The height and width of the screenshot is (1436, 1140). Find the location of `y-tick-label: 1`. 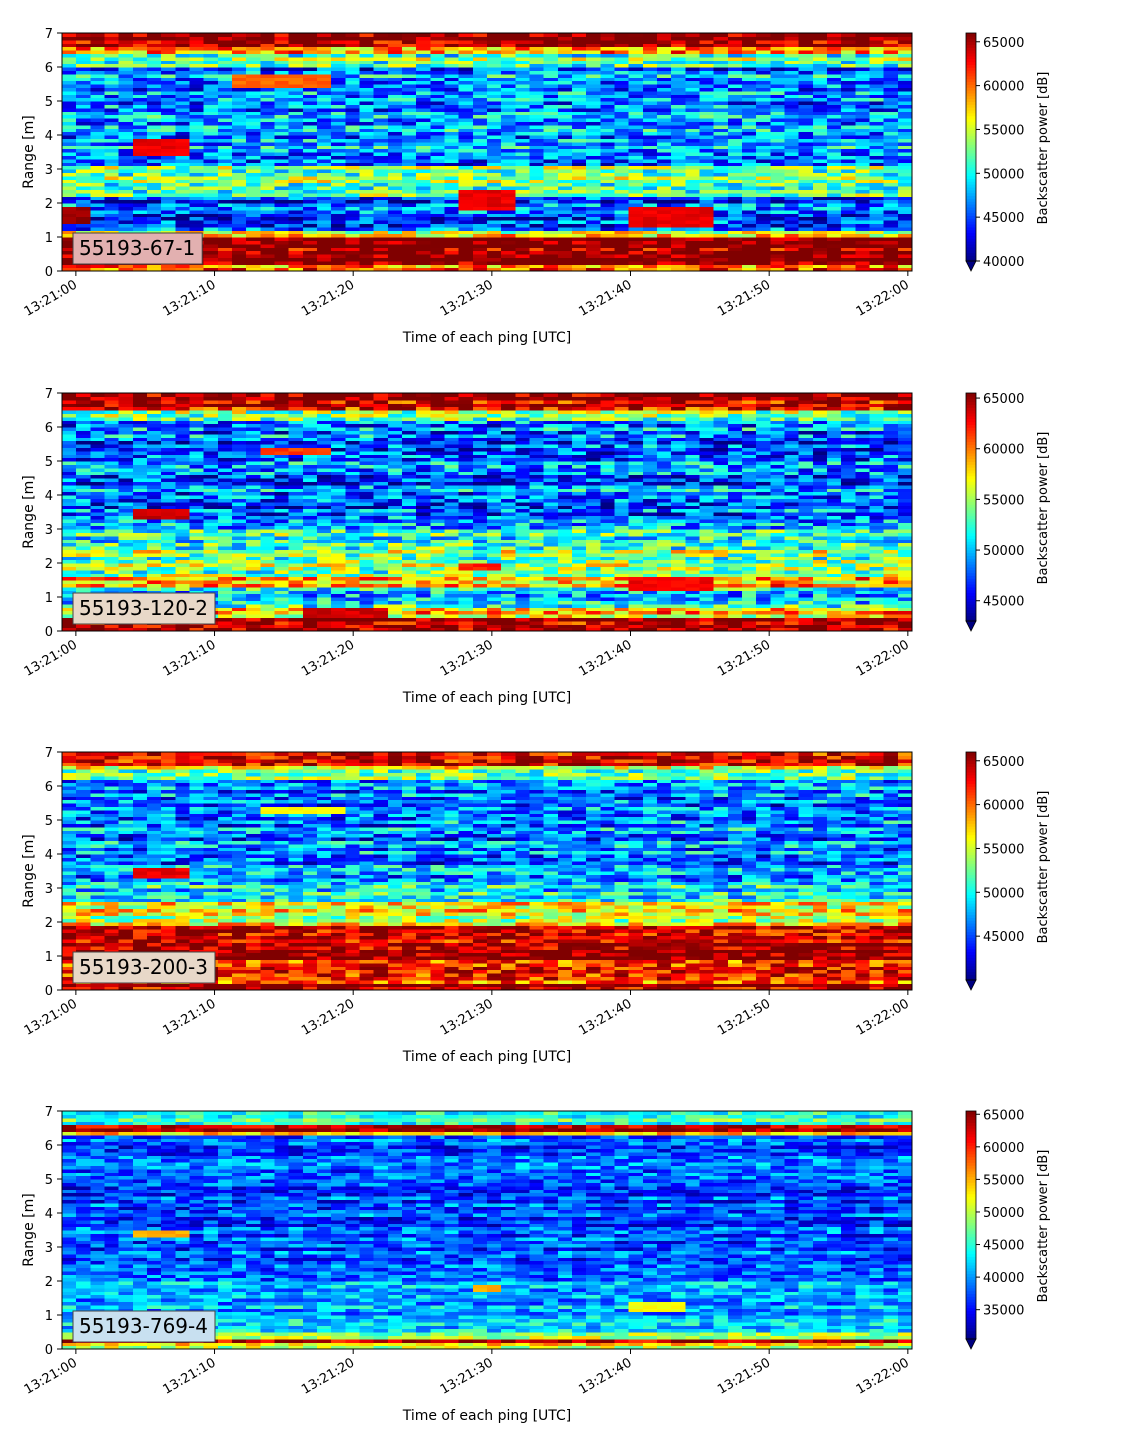

y-tick-label: 1 is located at coordinates (49, 238).